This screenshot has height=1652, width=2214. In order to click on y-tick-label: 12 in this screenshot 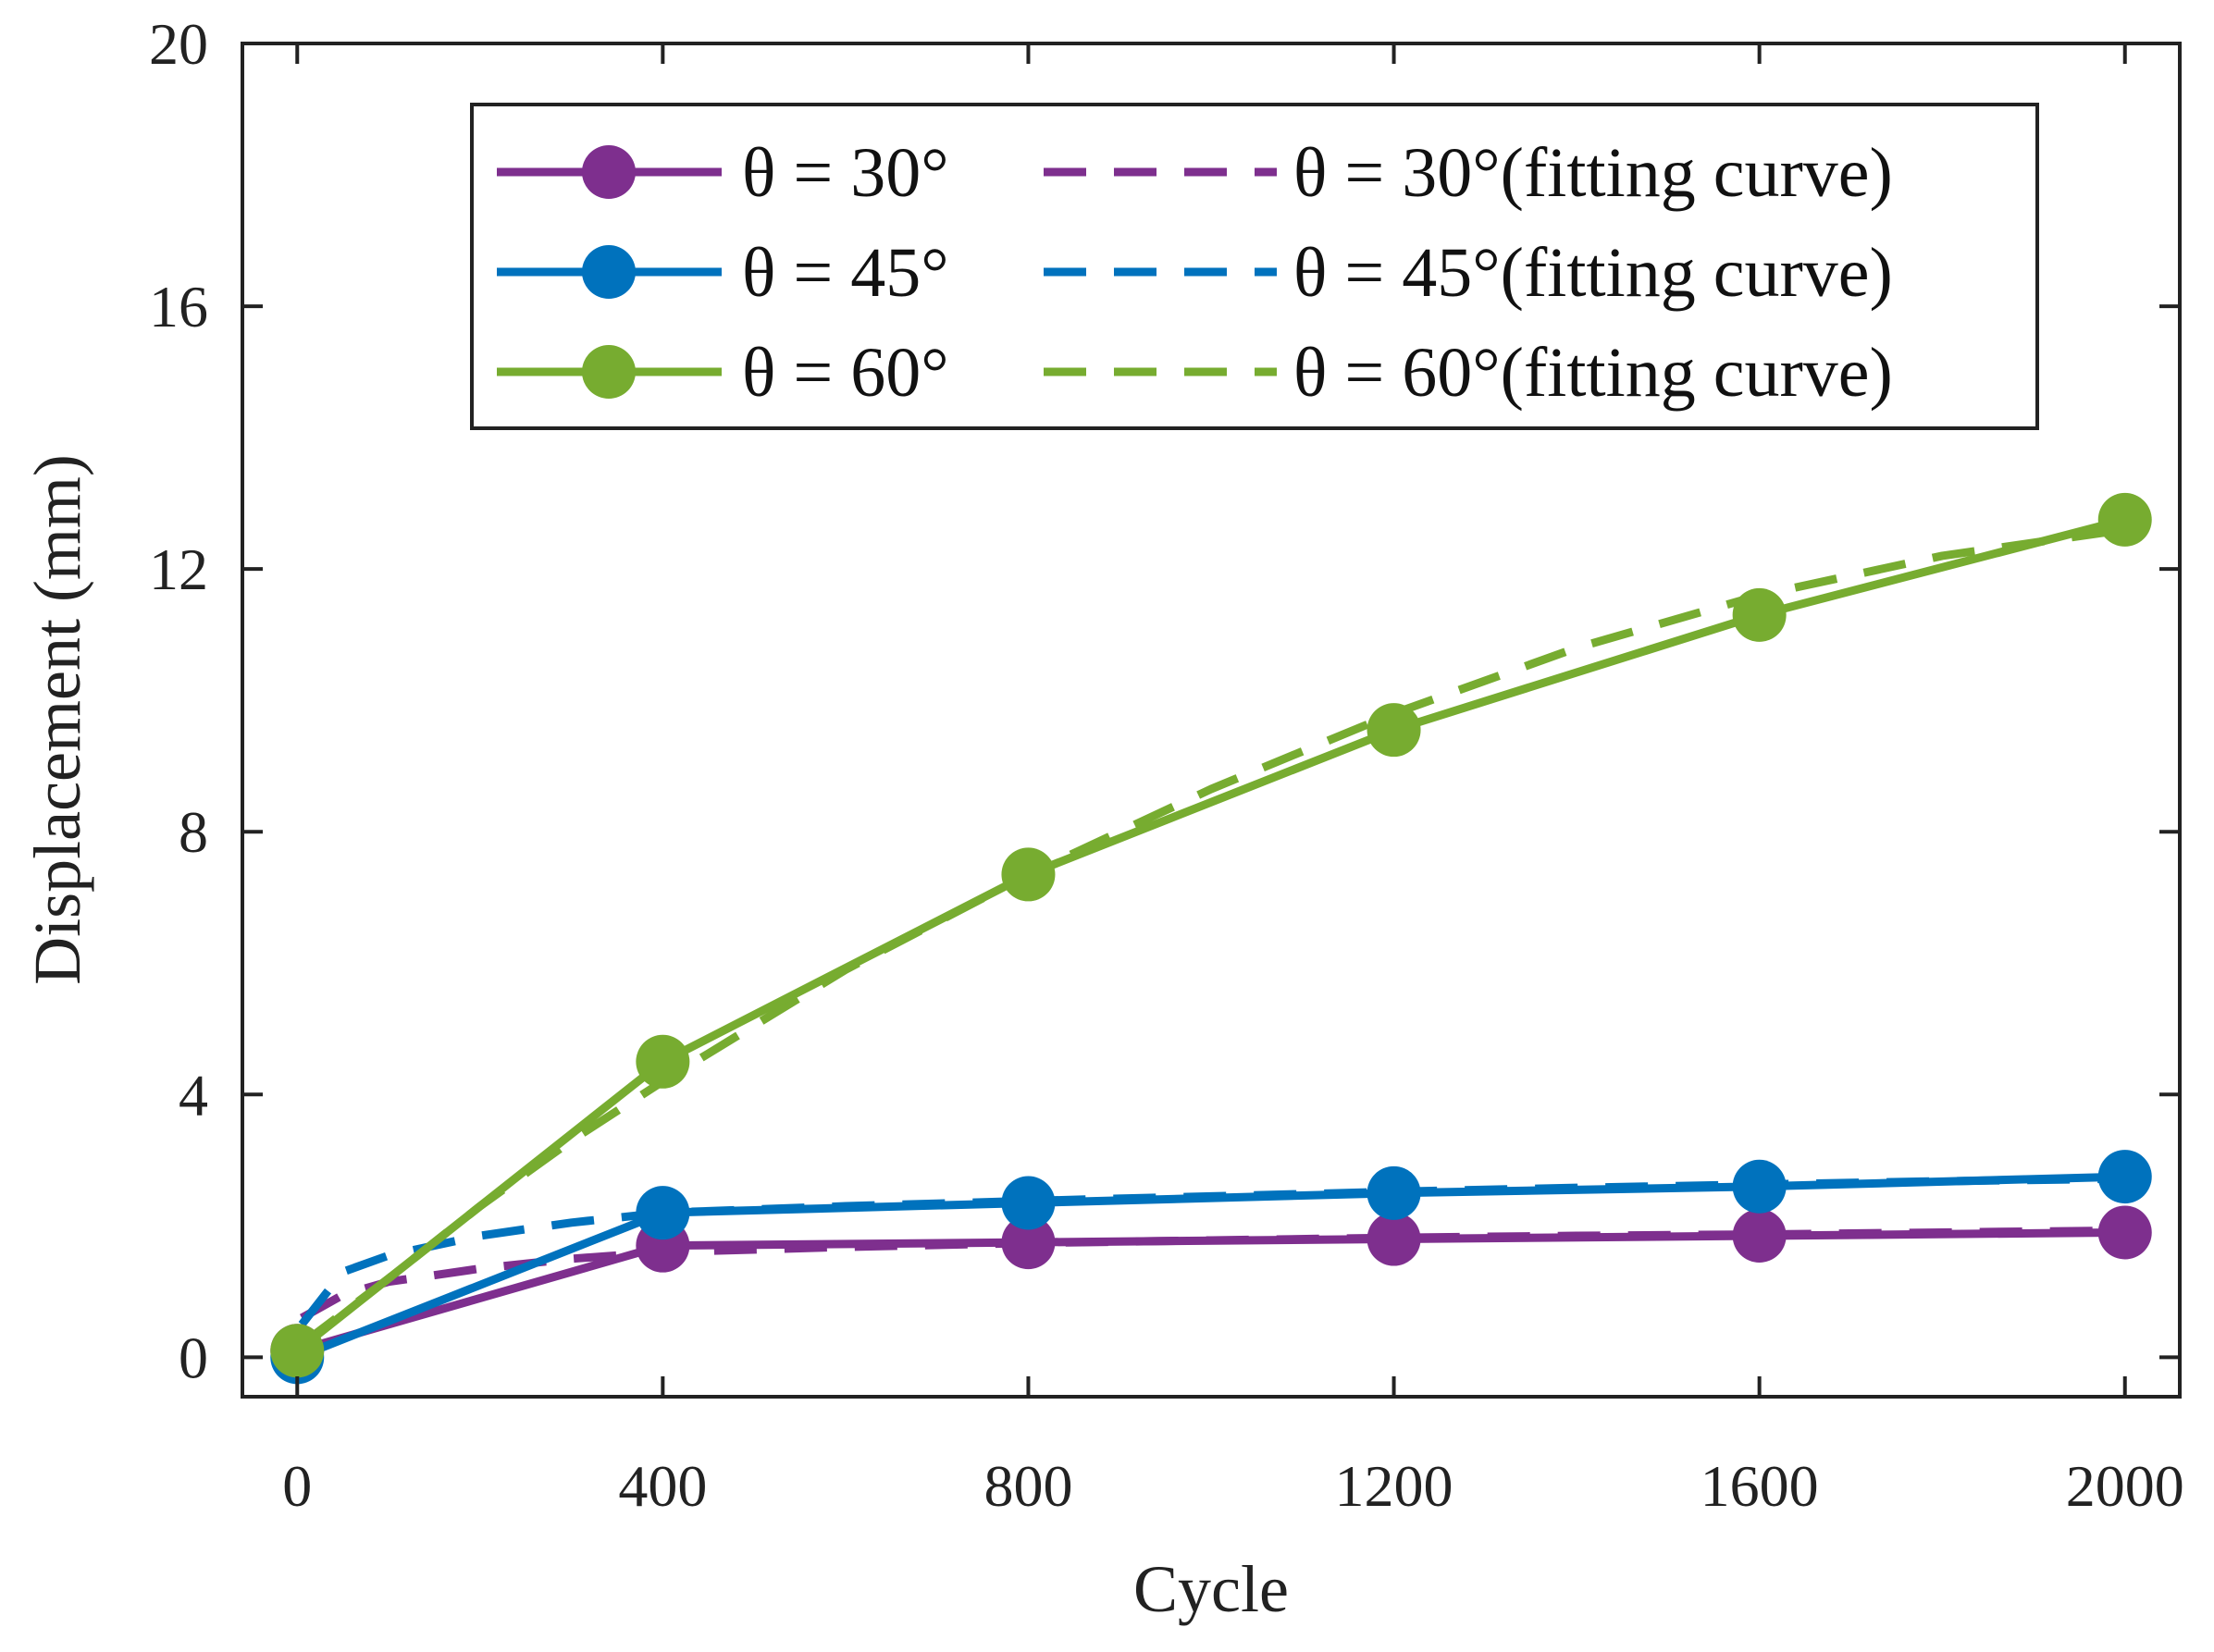, I will do `click(178, 569)`.